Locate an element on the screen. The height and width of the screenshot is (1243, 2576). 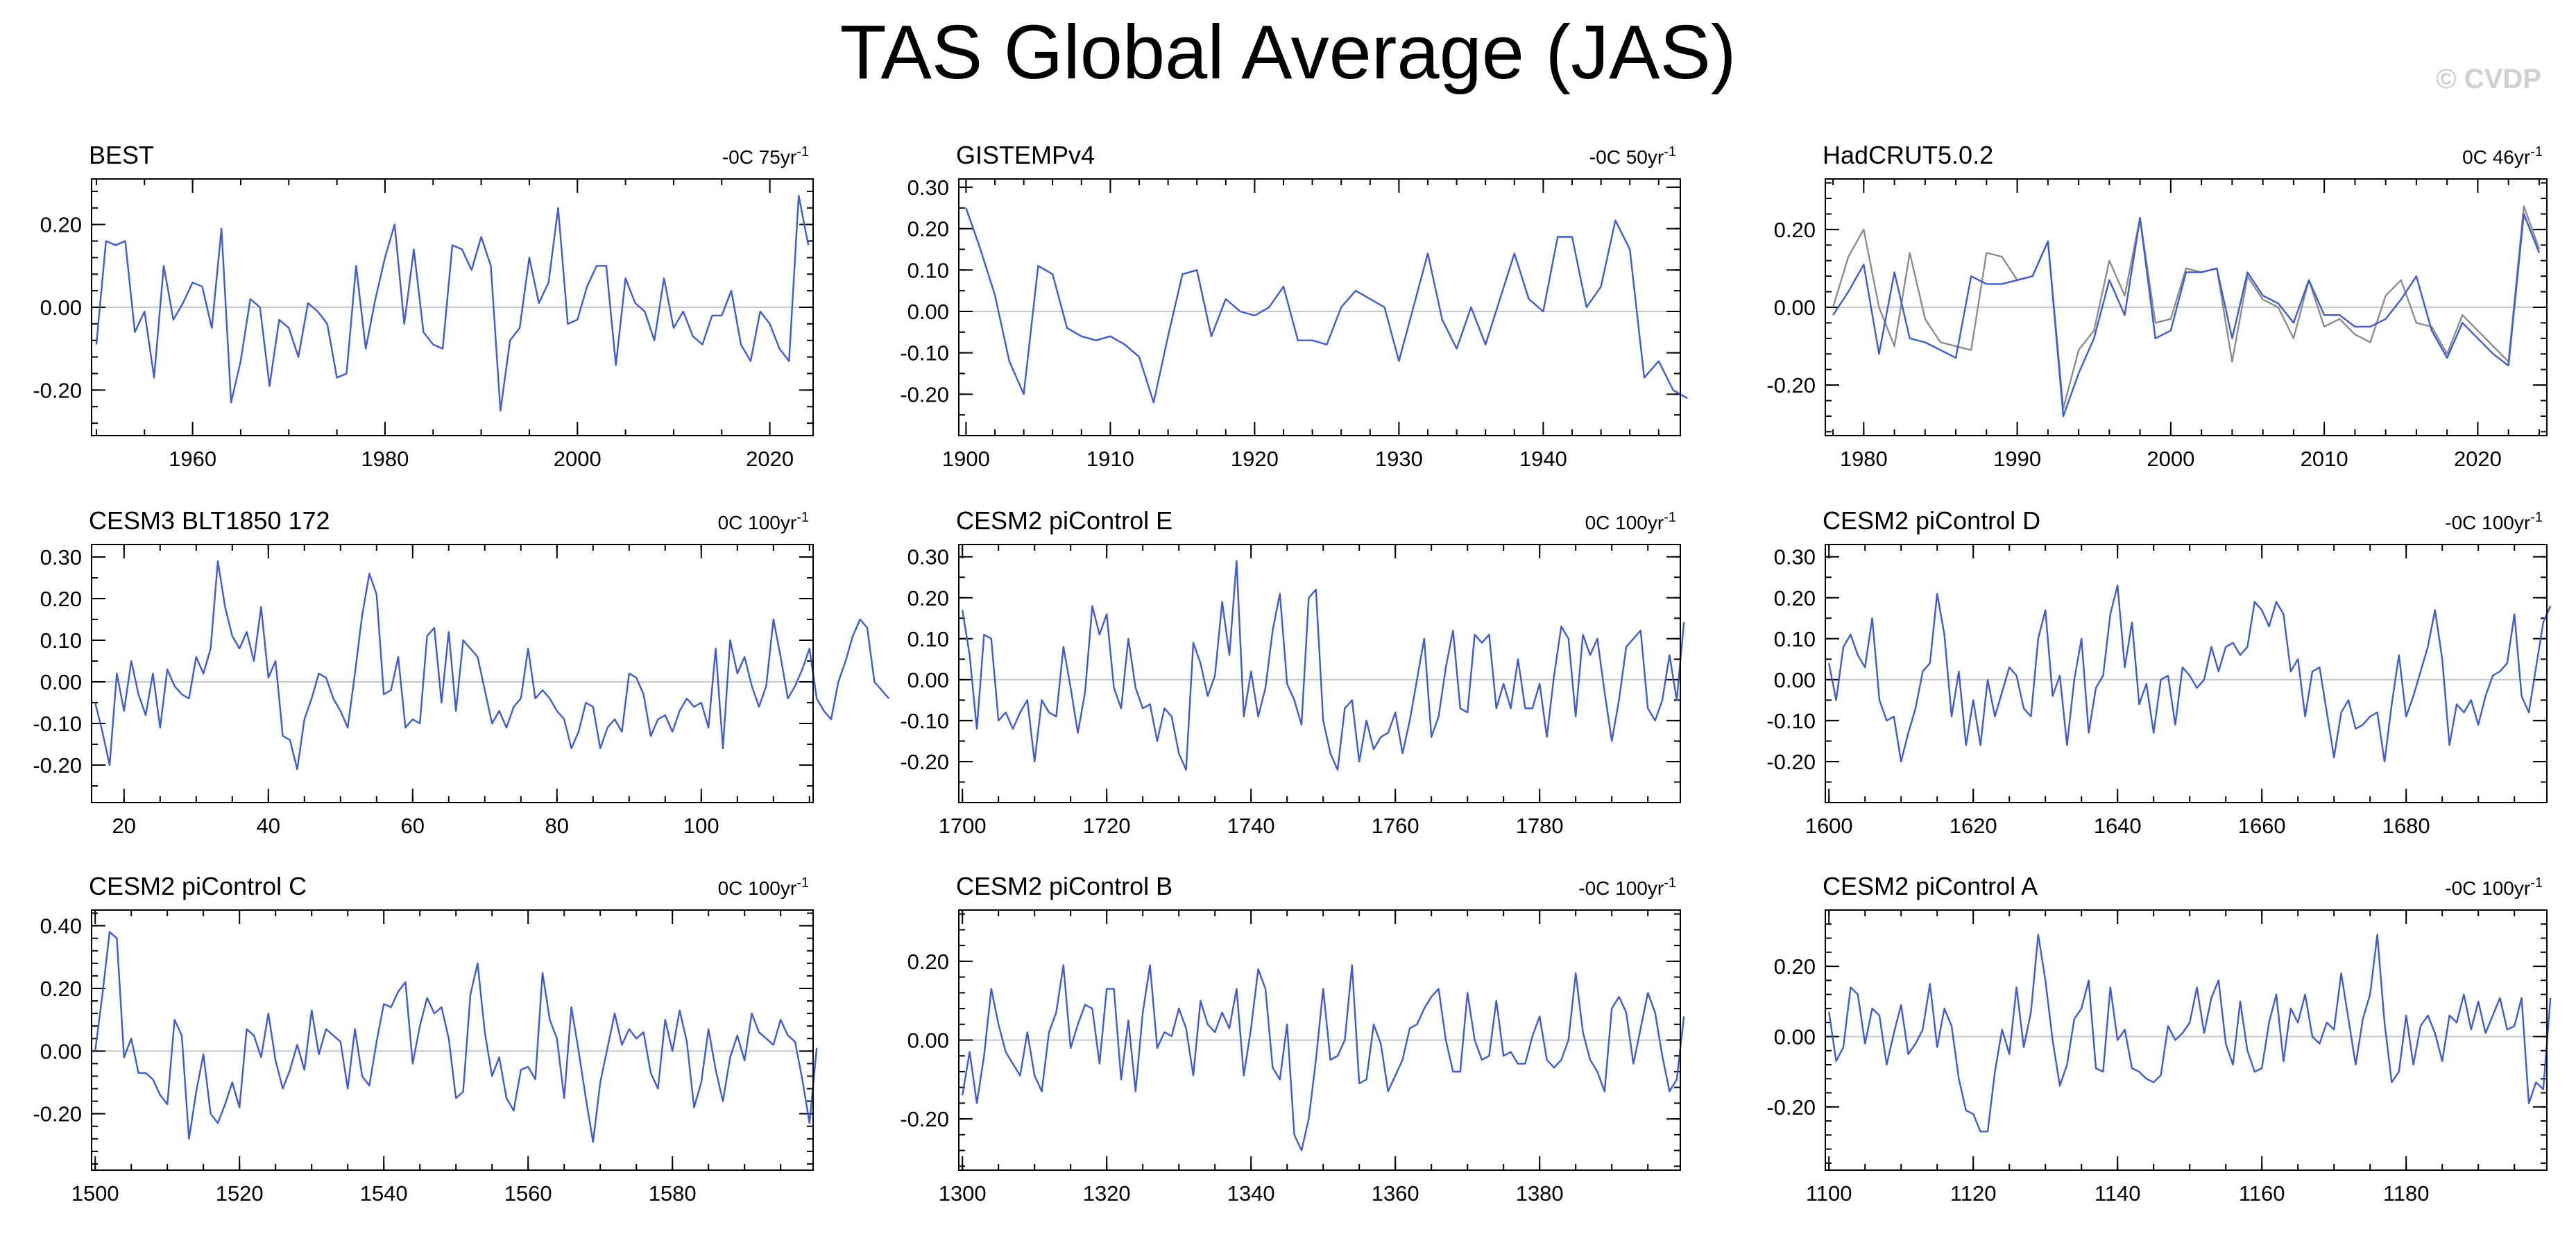
panel-title: CESM2 piControl C is located at coordinates (198, 886).